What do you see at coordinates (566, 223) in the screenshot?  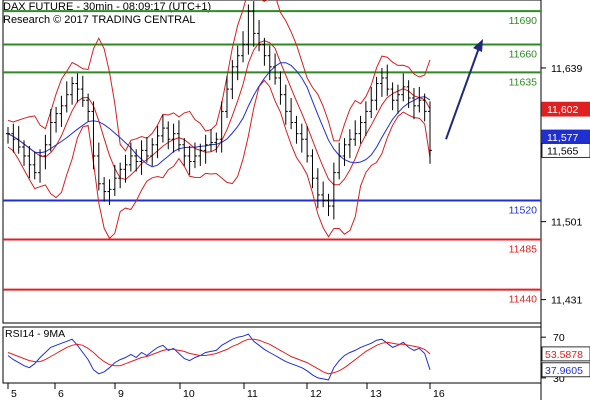 I see `price-tick-label: 11,501` at bounding box center [566, 223].